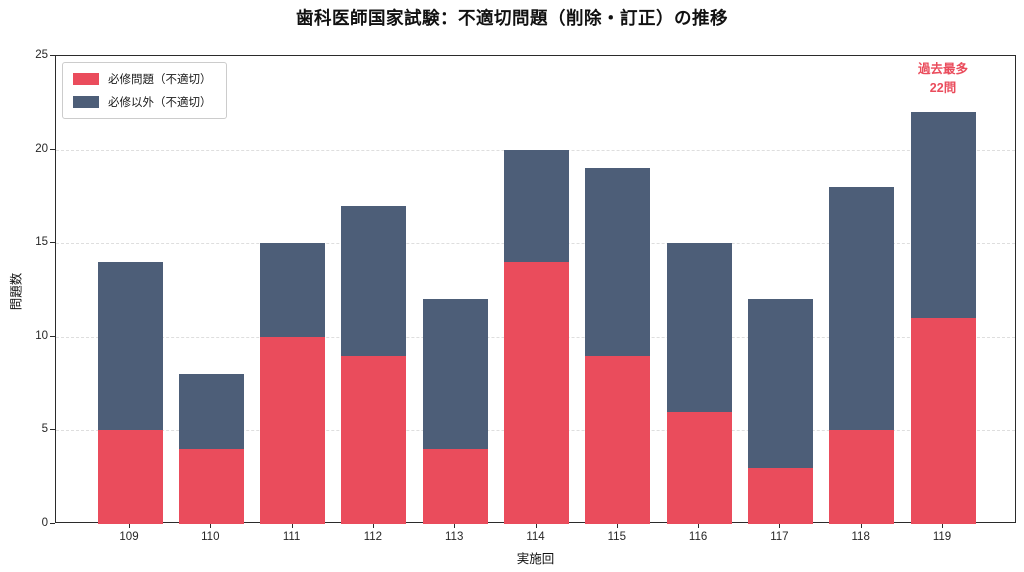 This screenshot has width=1024, height=572. I want to click on ytick-label-15: 15, so click(41, 242).